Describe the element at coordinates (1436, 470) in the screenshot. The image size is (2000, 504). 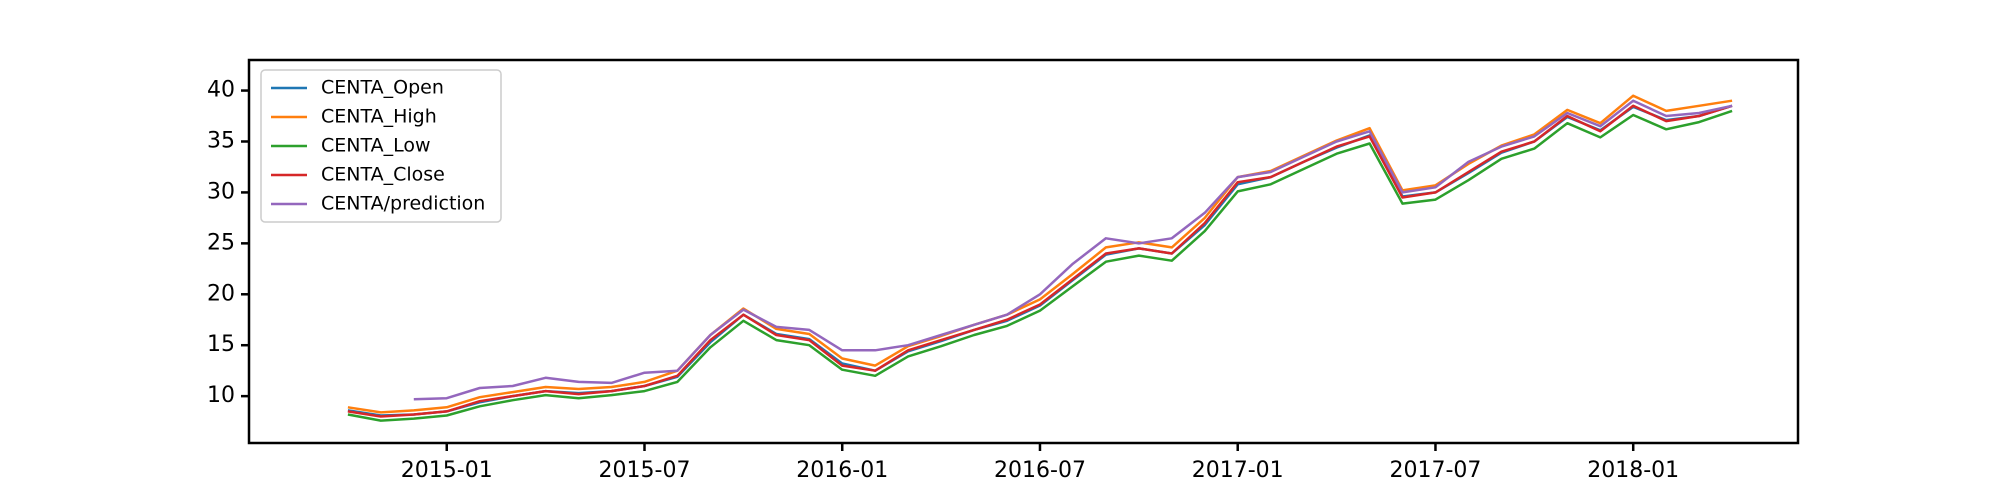
I see `x-tick-label: 2017-07` at that location.